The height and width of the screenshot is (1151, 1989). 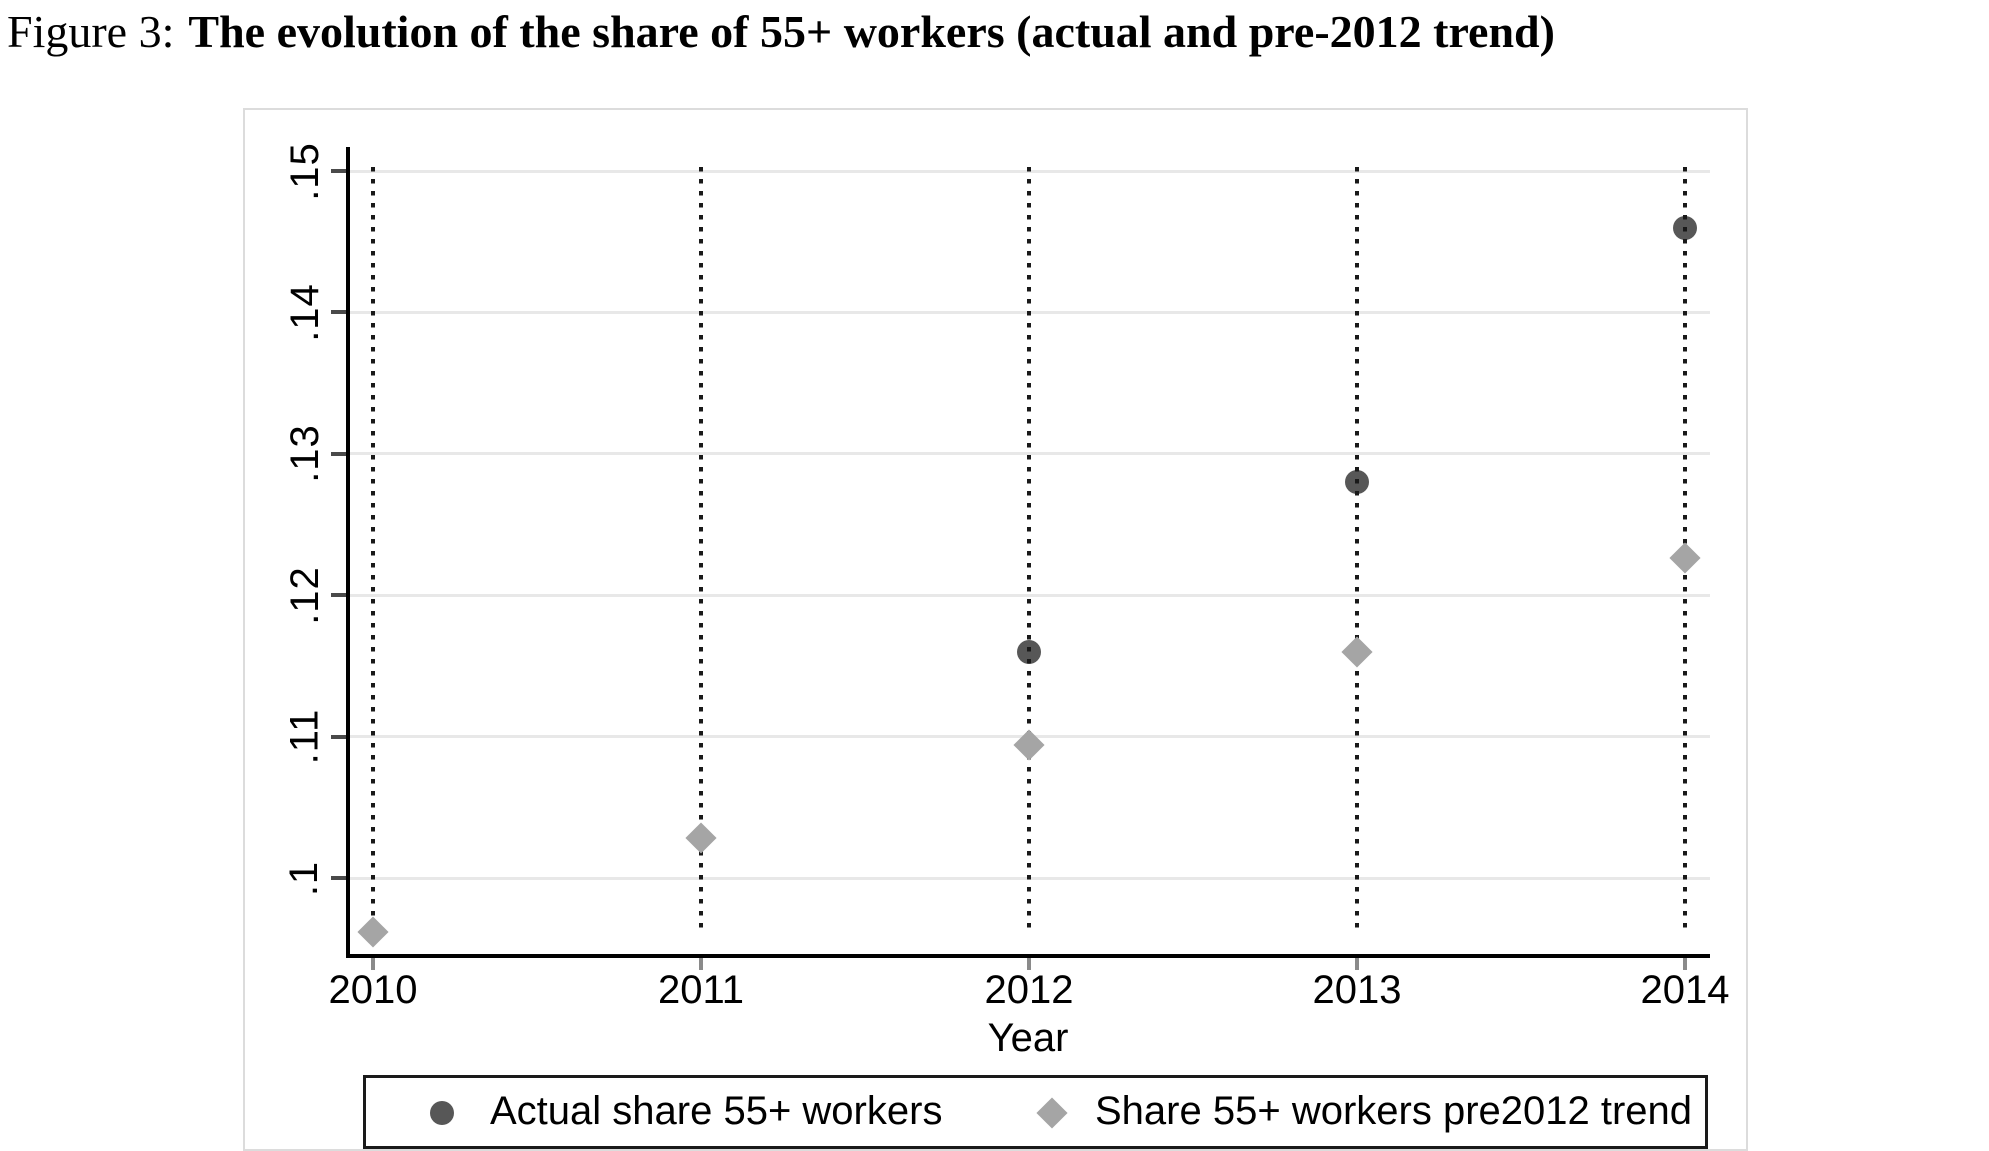 I want to click on x-axis-title: Year, so click(x=1028, y=1038).